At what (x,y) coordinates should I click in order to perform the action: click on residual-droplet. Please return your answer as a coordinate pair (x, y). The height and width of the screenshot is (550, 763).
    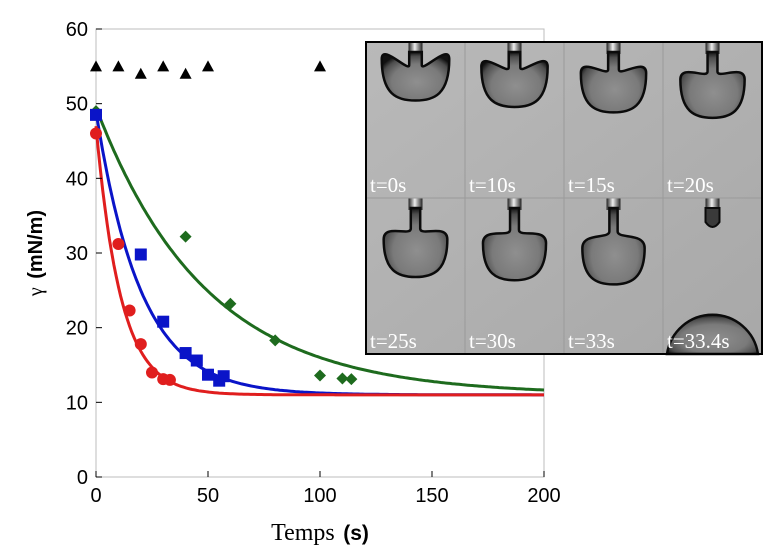
    Looking at the image, I should click on (712, 217).